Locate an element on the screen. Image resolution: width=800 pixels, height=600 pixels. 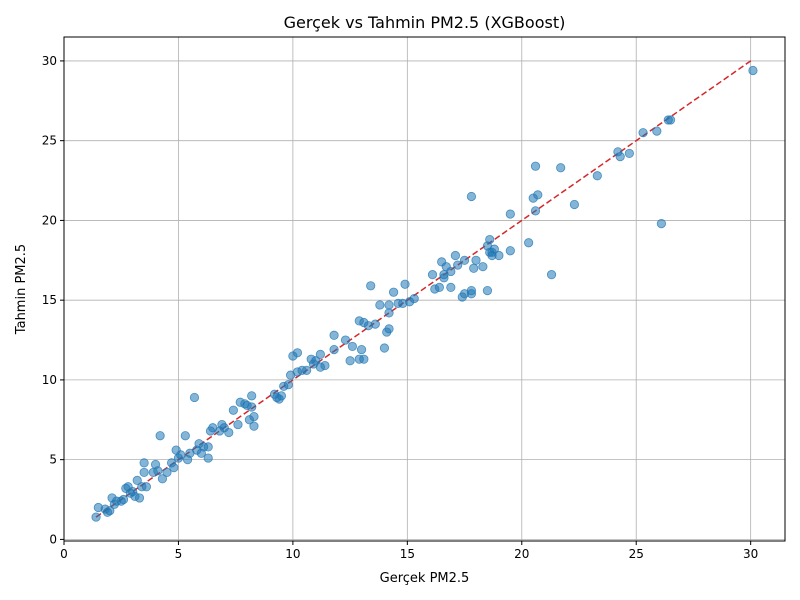
y-tick-label: 10 is located at coordinates (49, 380).